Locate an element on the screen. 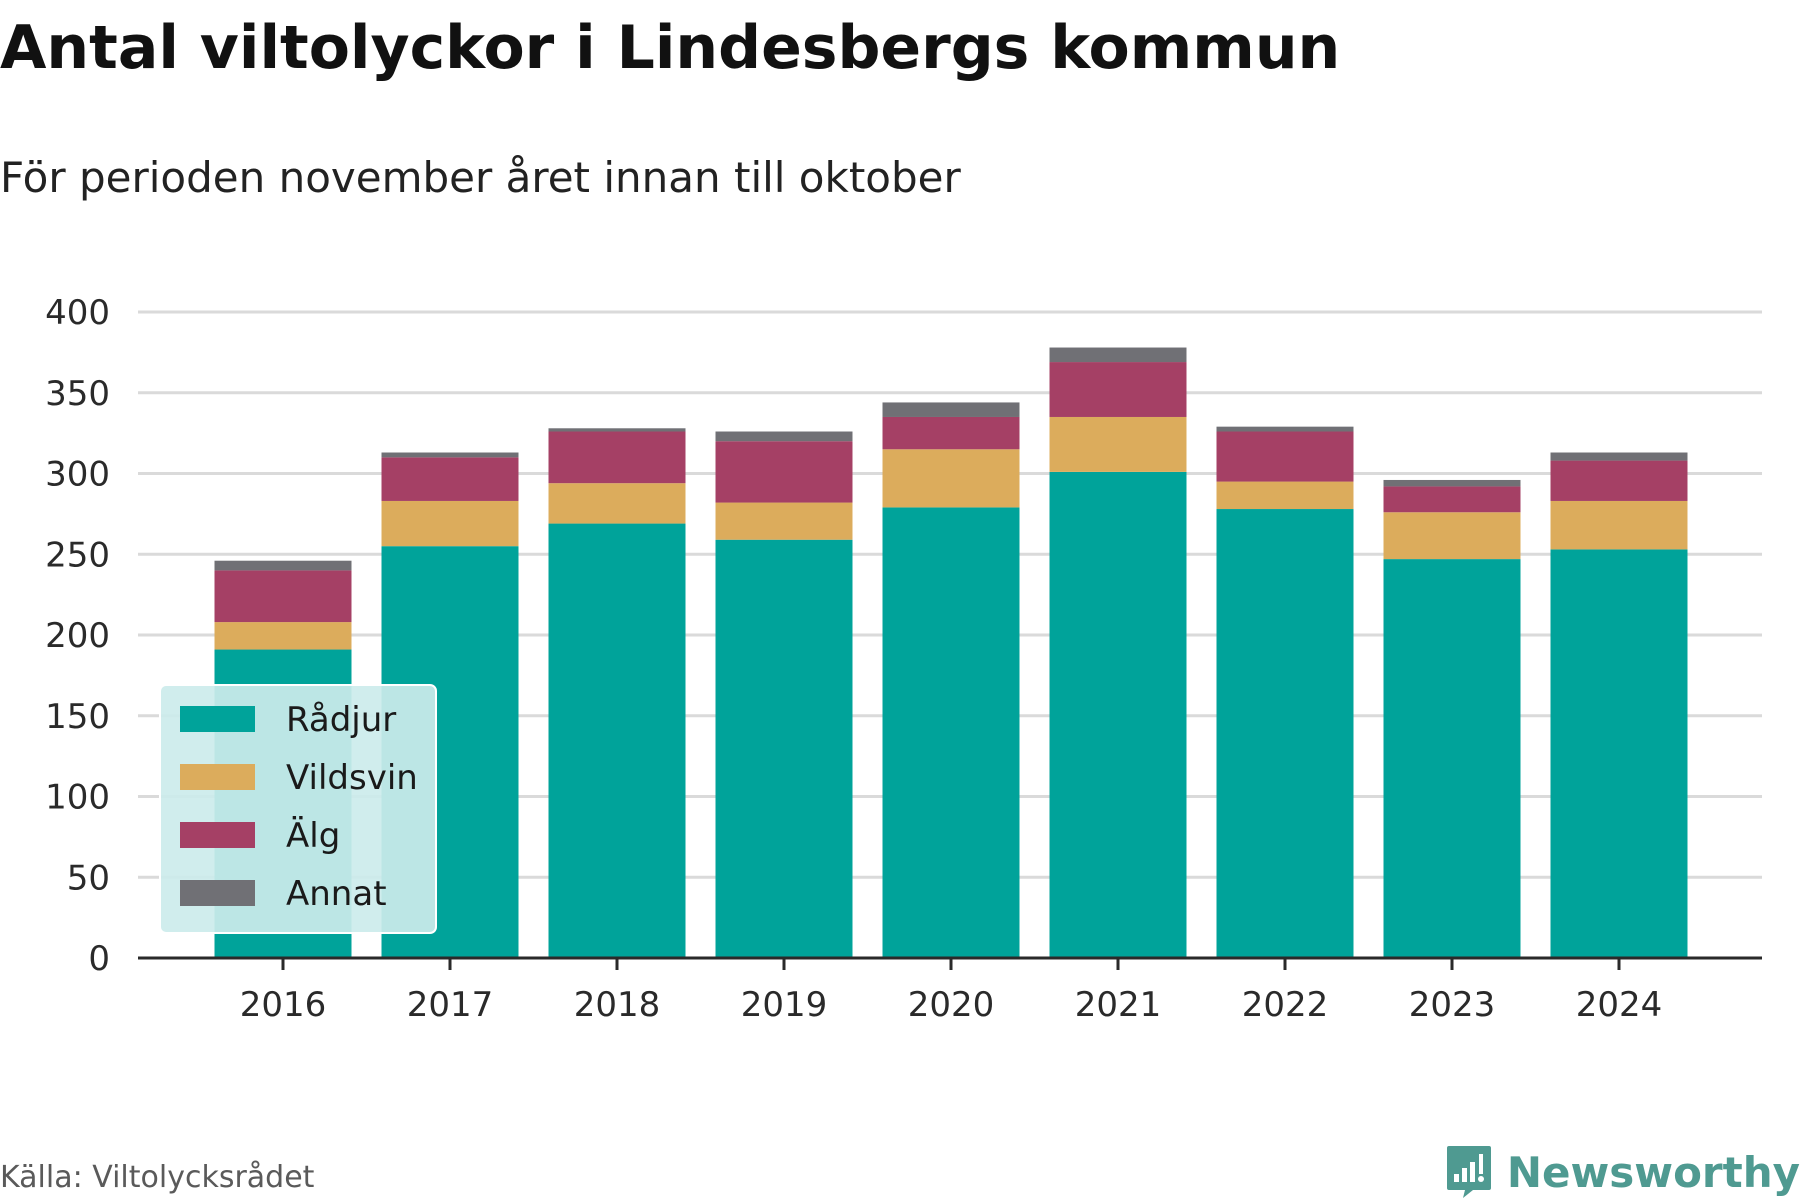 The image size is (1800, 1200). bar-segment-annat-2016 is located at coordinates (283, 565).